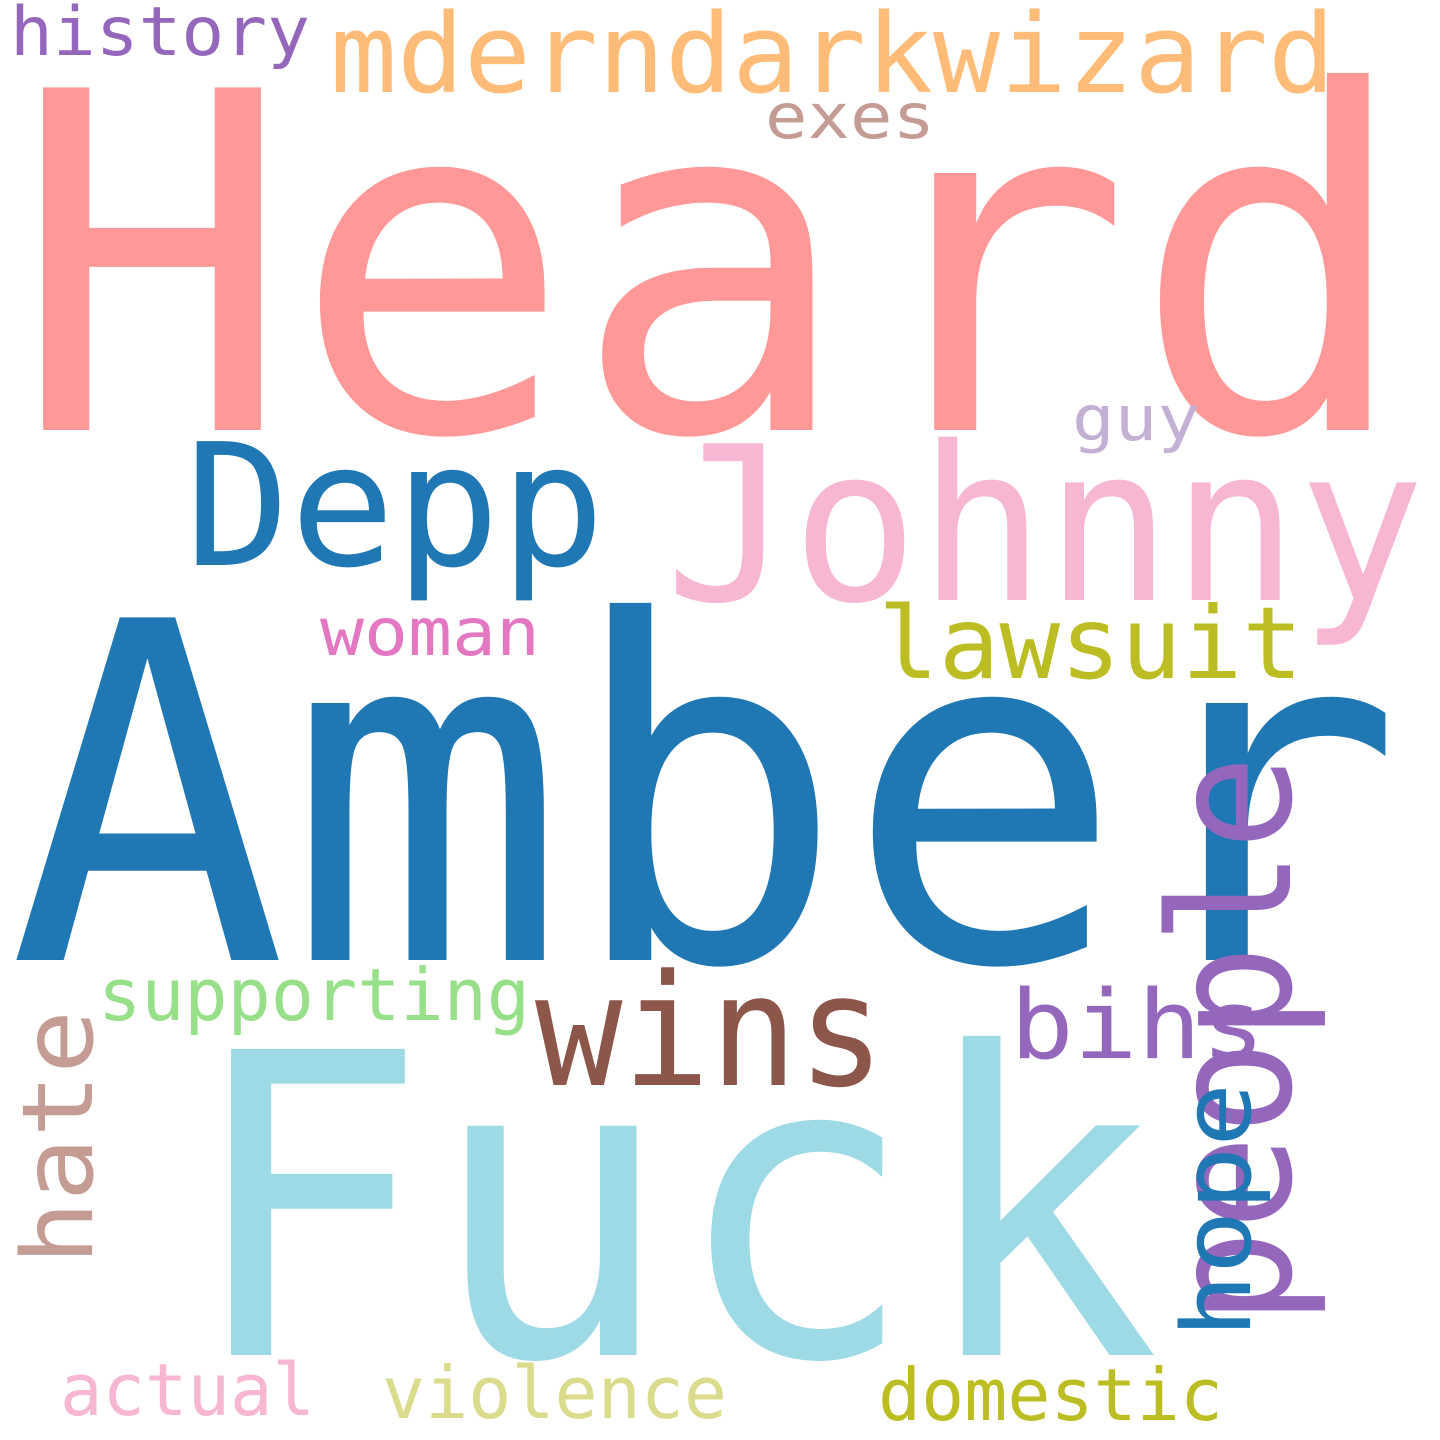 The width and height of the screenshot is (1440, 1440). Describe the element at coordinates (554, 1393) in the screenshot. I see `word-violence: violence` at that location.